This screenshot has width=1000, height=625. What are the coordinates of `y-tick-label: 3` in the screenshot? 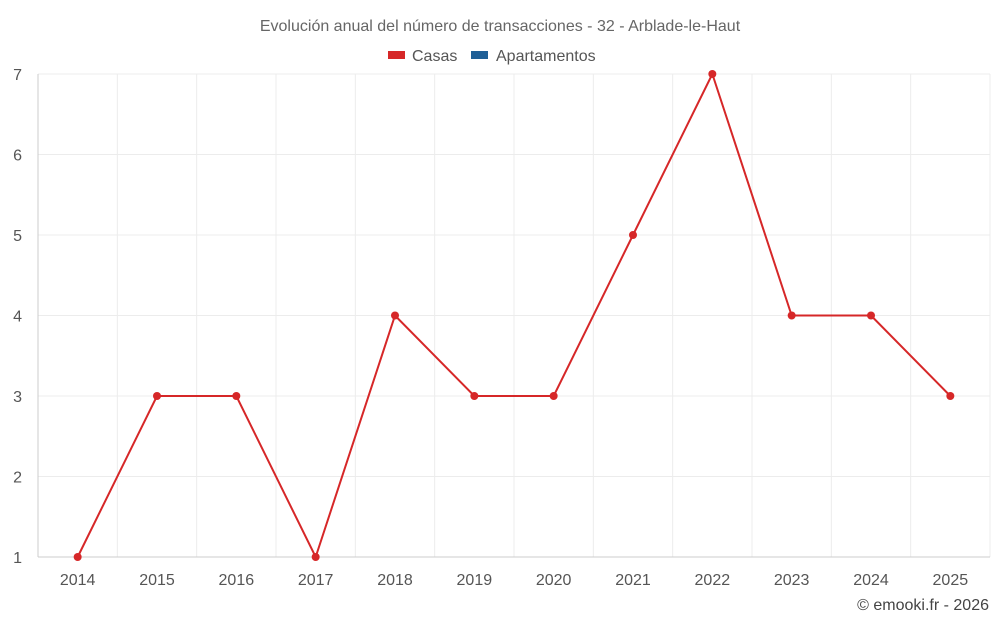 It's located at (17, 397).